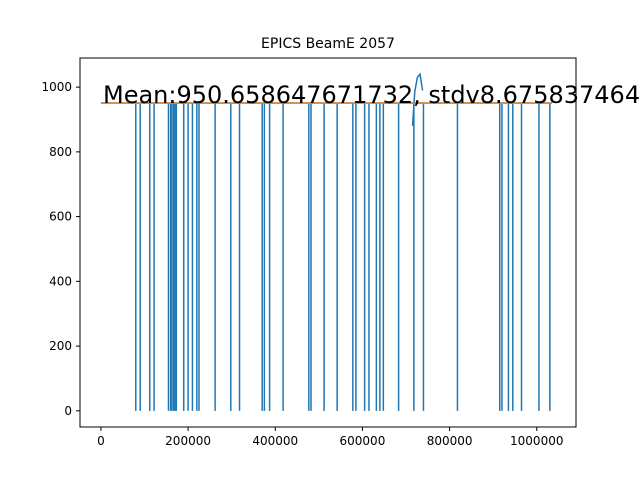 Image resolution: width=640 pixels, height=480 pixels. Describe the element at coordinates (68, 411) in the screenshot. I see `y-tick-label-0: 0` at that location.